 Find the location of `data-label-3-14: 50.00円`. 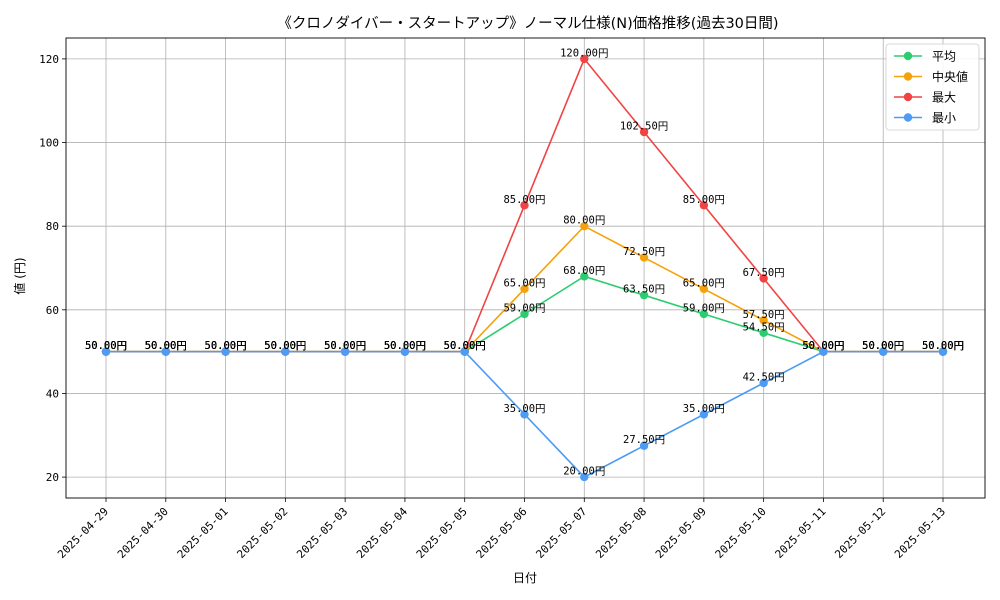

data-label-3-14: 50.00円 is located at coordinates (943, 346).